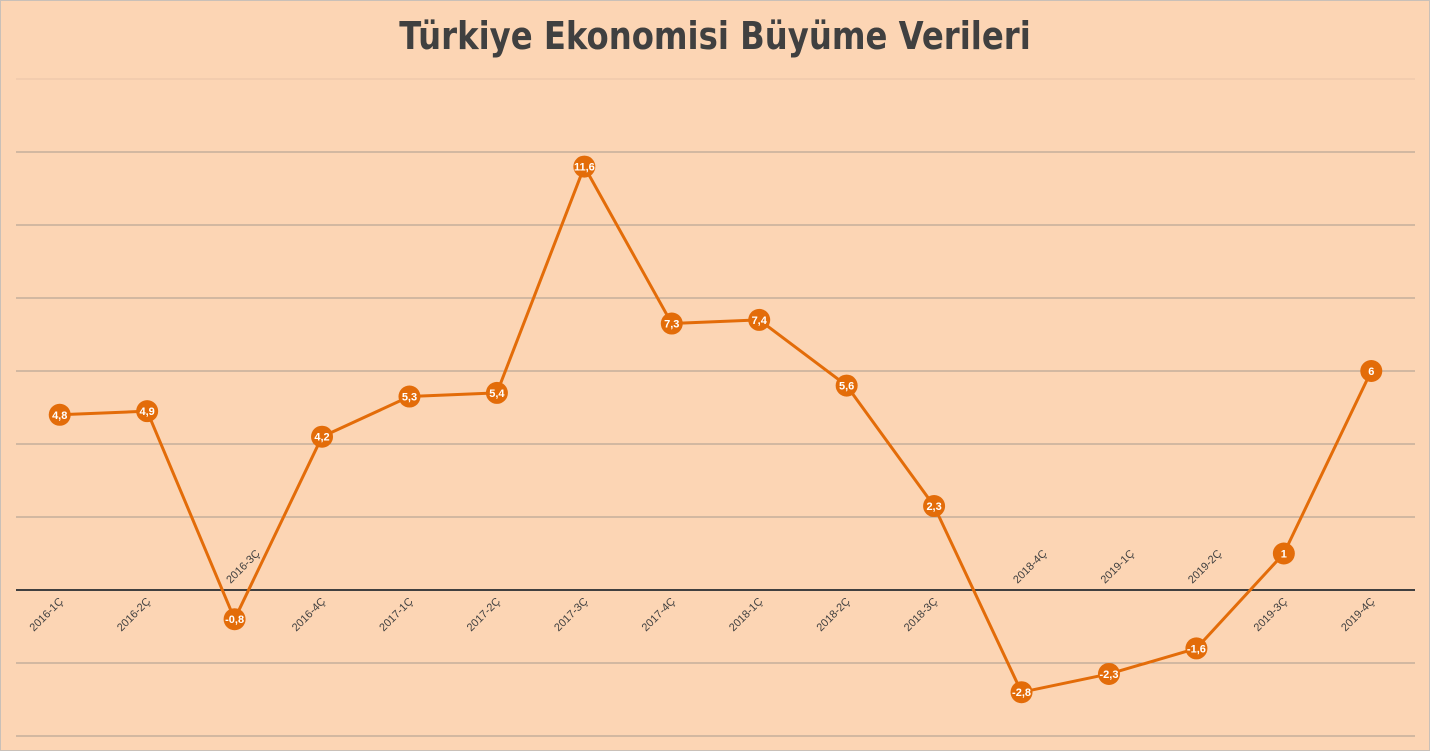  Describe the element at coordinates (484, 615) in the screenshot. I see `x-tick-label: 2017-2Ç` at that location.